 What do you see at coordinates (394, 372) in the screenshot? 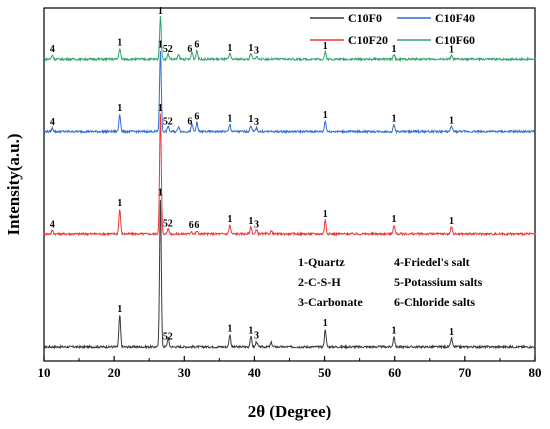
I see `x-tick-label: 60` at bounding box center [394, 372].